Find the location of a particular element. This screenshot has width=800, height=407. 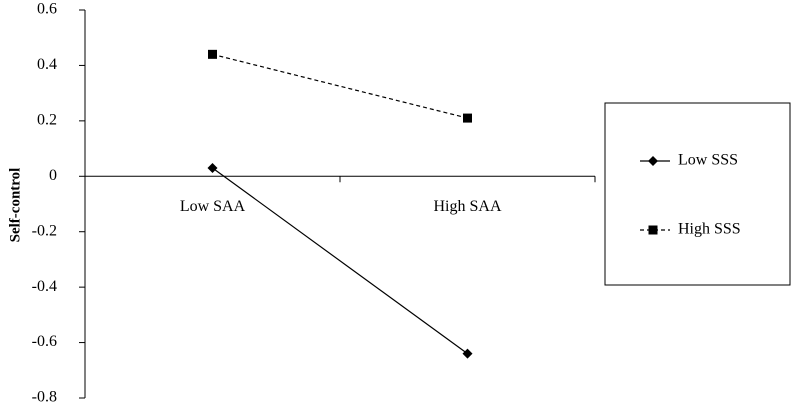

y-tick-label: -0.8 is located at coordinates (44, 397).